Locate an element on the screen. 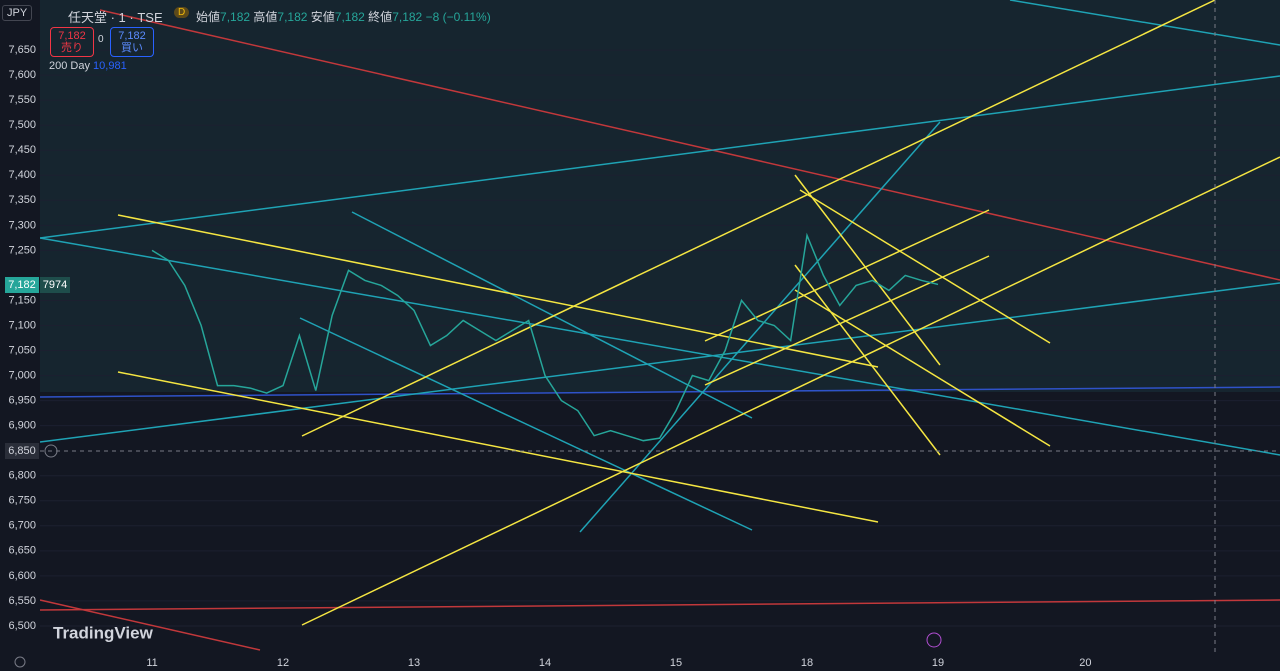 The width and height of the screenshot is (1280, 671). label: 始値 is located at coordinates (208, 17).